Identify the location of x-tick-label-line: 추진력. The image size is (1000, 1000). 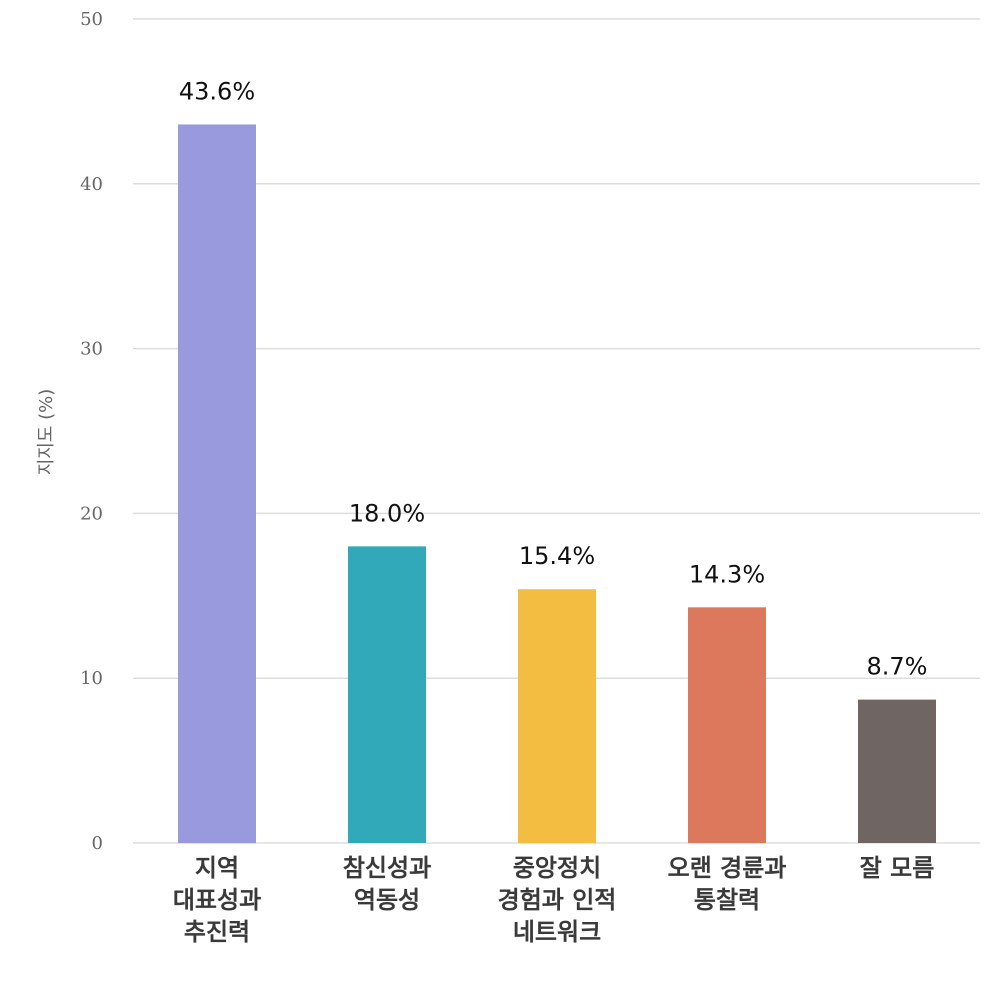
(217, 932).